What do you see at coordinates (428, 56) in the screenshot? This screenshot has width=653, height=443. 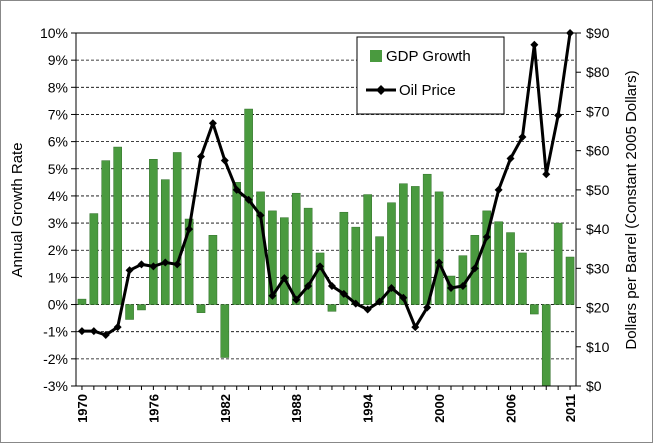 I see `legend-gdp-label: GDP Growth` at bounding box center [428, 56].